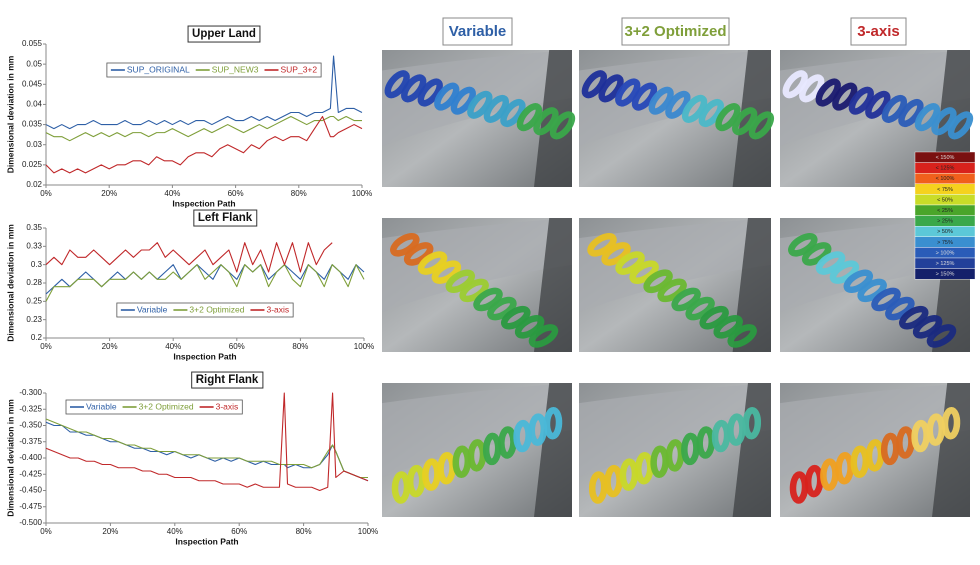 This screenshot has width=980, height=565. What do you see at coordinates (30, 392) in the screenshot?
I see `y-tick-label: -0.300` at bounding box center [30, 392].